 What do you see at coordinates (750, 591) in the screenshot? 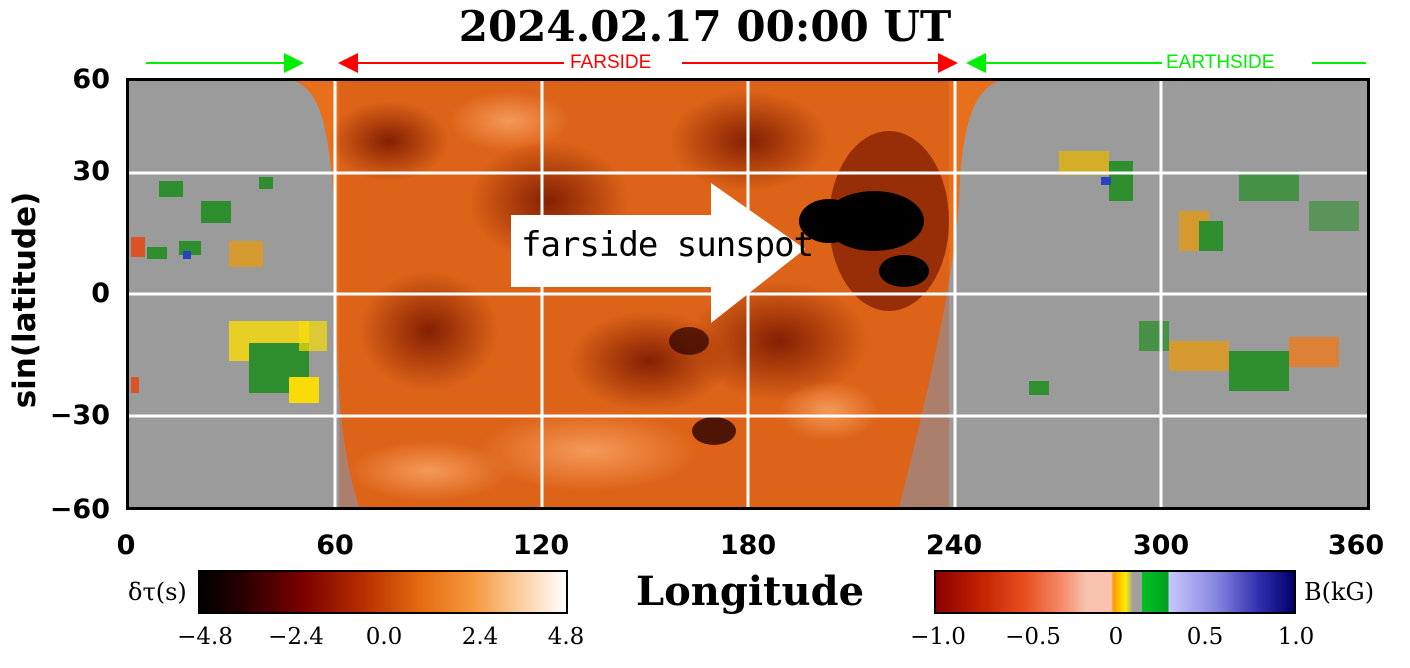
I see `x-axis-label: Longitude` at bounding box center [750, 591].